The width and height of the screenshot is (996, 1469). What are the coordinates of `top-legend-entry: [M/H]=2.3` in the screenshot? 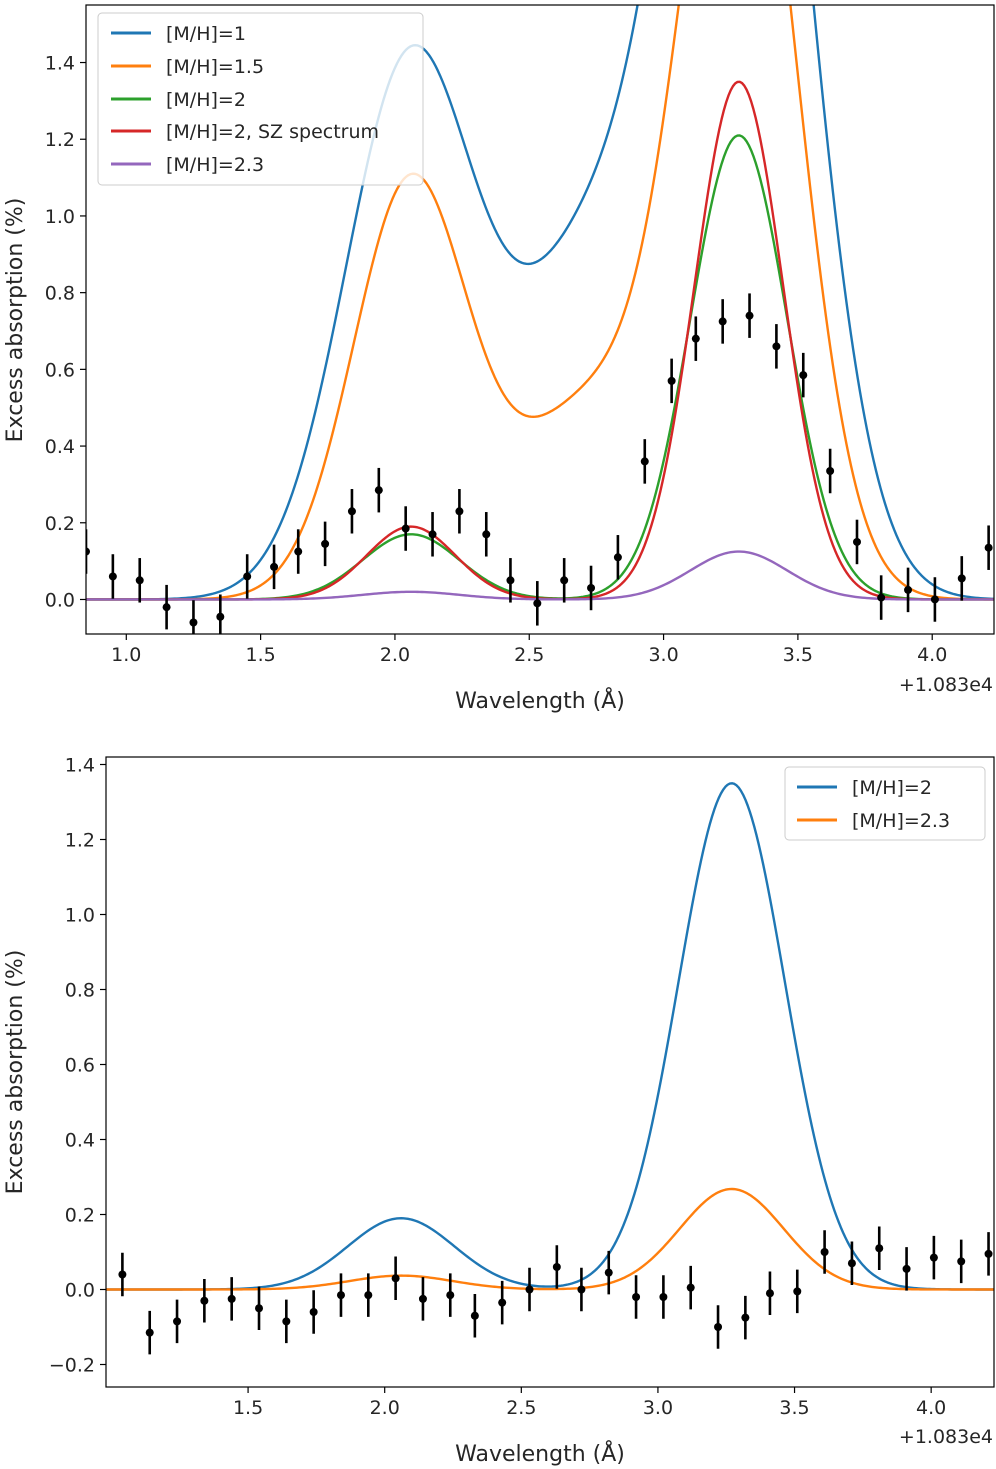 It's located at (215, 165).